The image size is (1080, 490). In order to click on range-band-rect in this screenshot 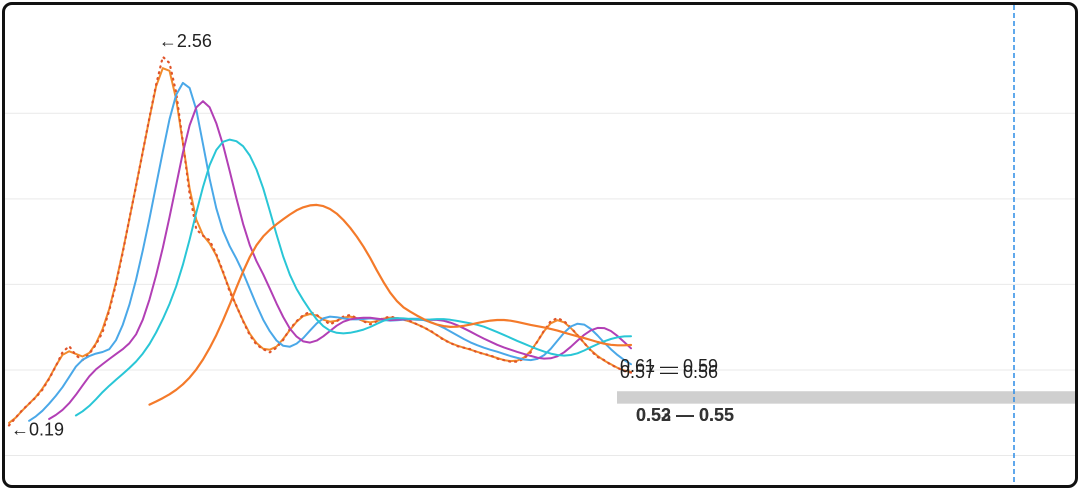, I will do `click(846, 397)`.